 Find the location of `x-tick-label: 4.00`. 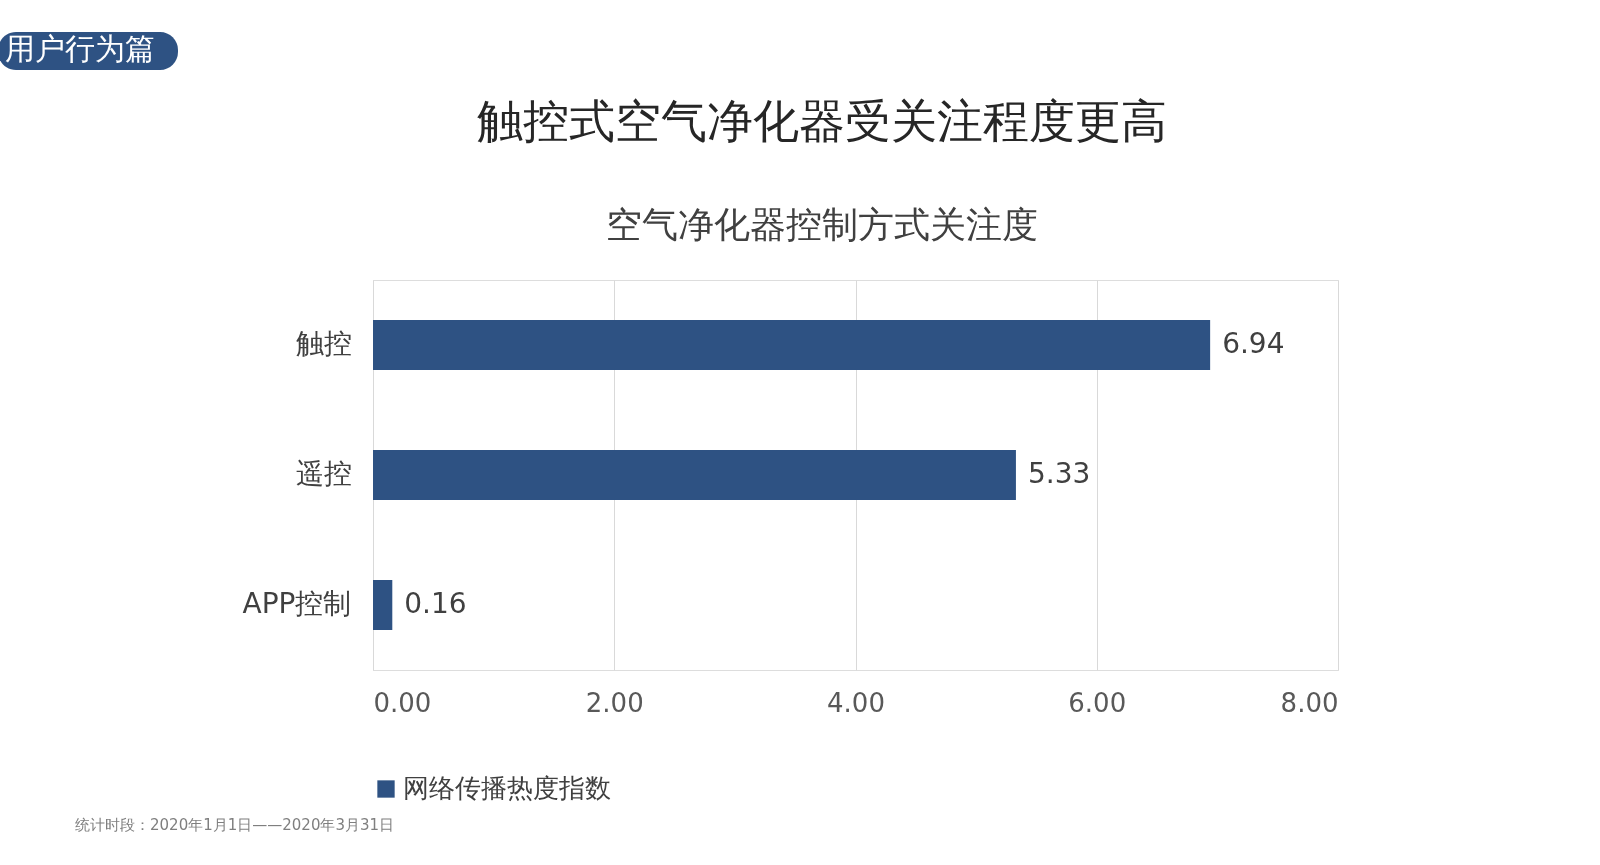

x-tick-label: 4.00 is located at coordinates (856, 702).